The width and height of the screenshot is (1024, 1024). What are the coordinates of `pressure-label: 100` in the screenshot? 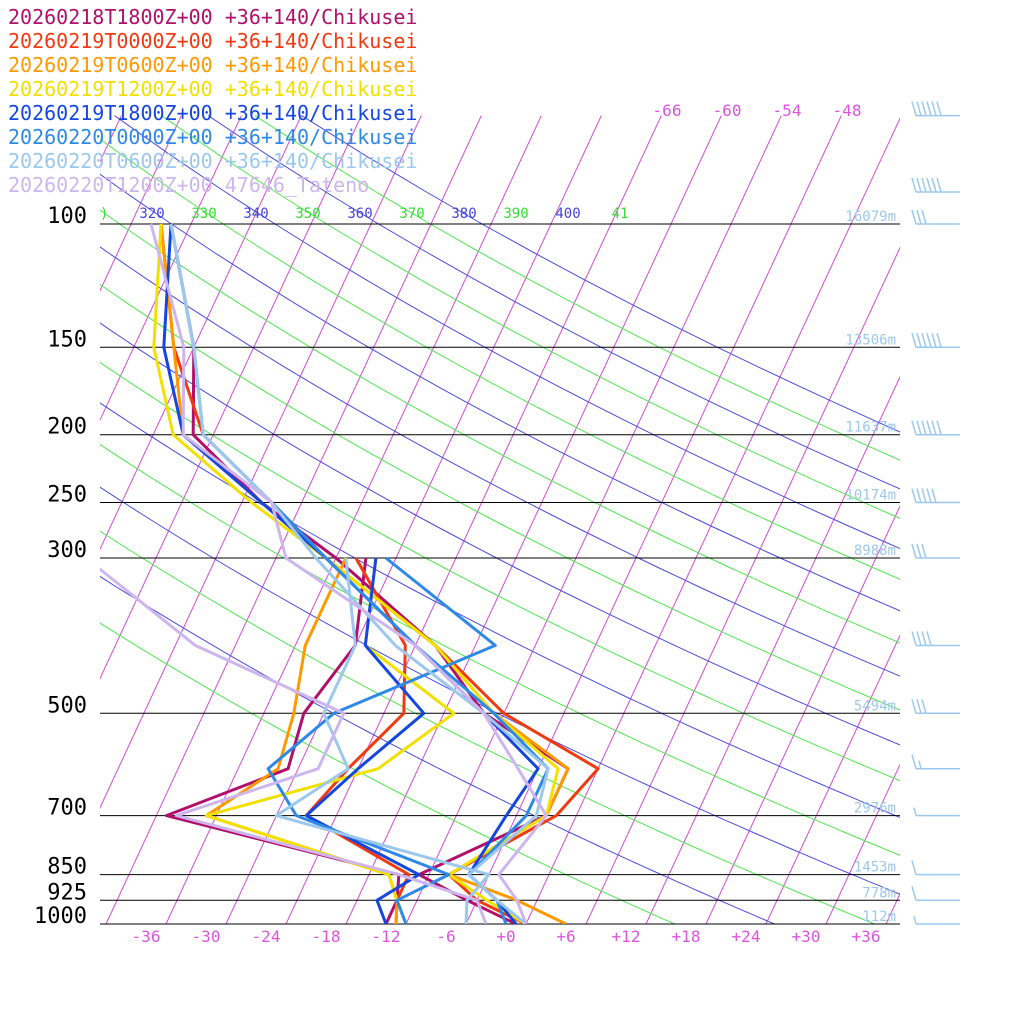 It's located at (67, 216).